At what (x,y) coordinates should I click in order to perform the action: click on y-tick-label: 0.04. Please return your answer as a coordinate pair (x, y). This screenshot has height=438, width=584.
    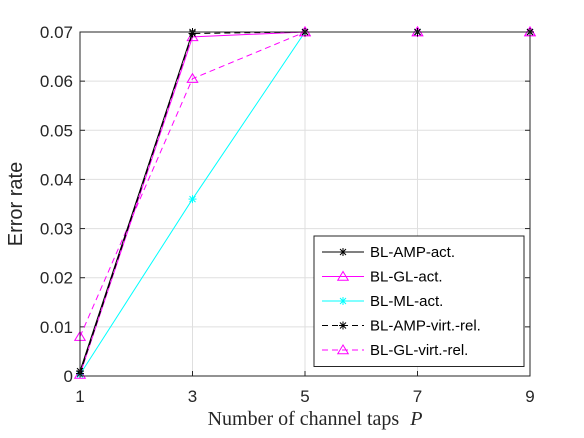
    Looking at the image, I should click on (56, 179).